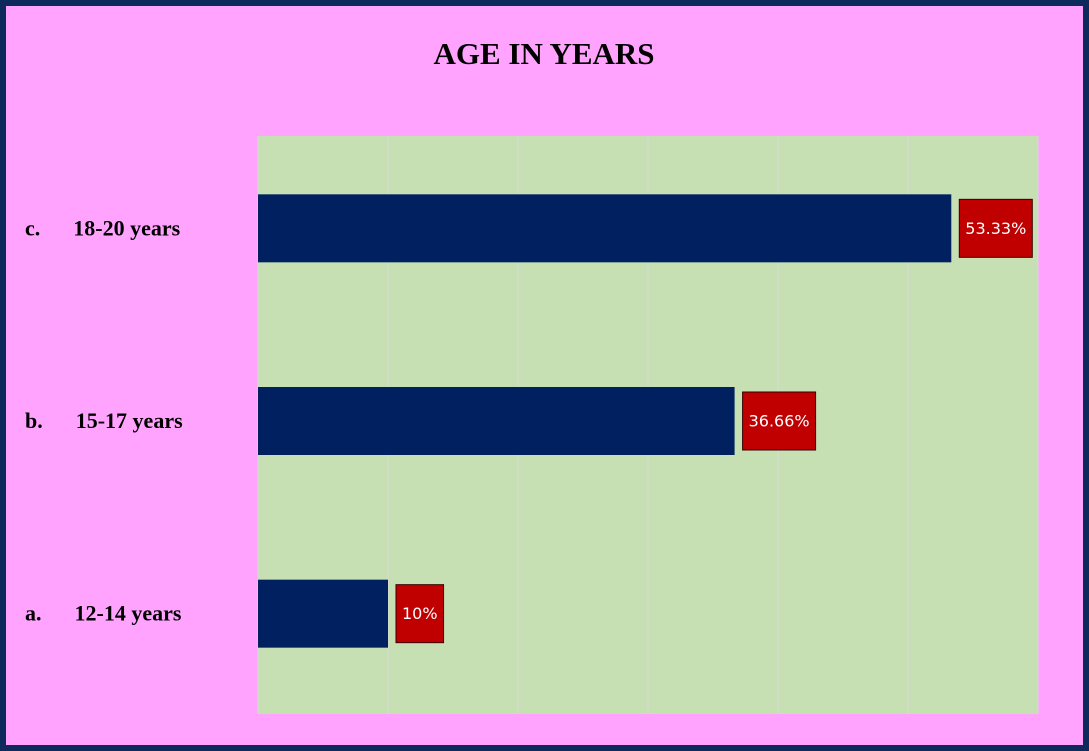 The width and height of the screenshot is (1089, 751). What do you see at coordinates (103, 613) in the screenshot?
I see `y-tick-label: a. 12-14 years` at bounding box center [103, 613].